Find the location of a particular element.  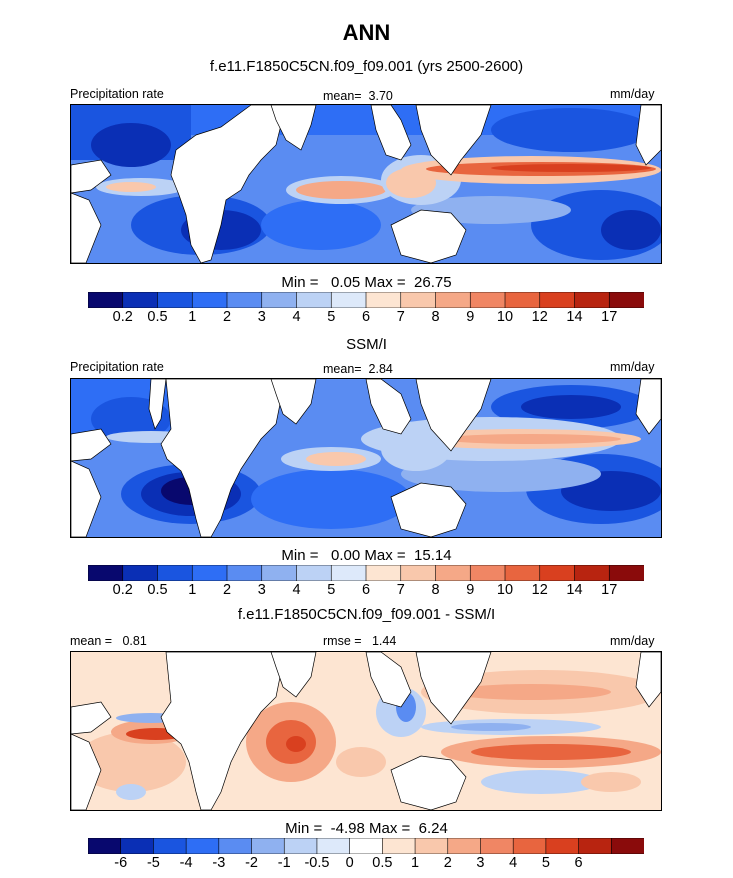

panel3-min-label: Min = is located at coordinates (304, 828).